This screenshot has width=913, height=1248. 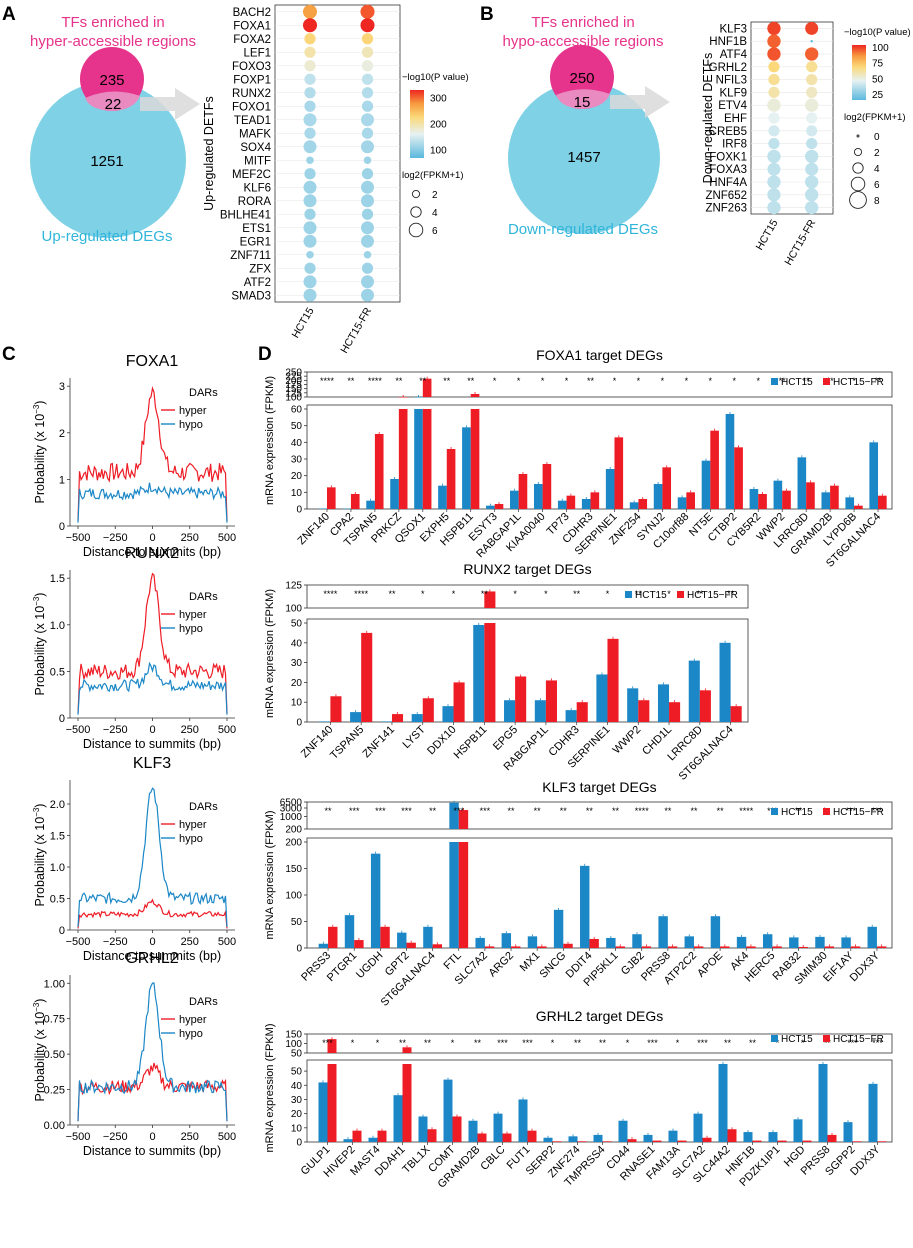 I want to click on legend-pval-tick: 100, so click(x=880, y=48).